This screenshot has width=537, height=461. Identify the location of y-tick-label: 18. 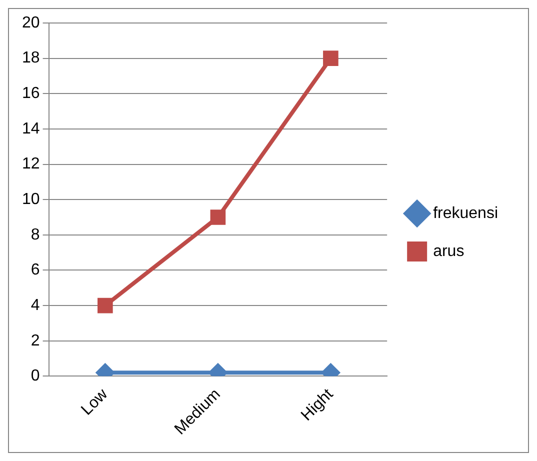
(31, 58).